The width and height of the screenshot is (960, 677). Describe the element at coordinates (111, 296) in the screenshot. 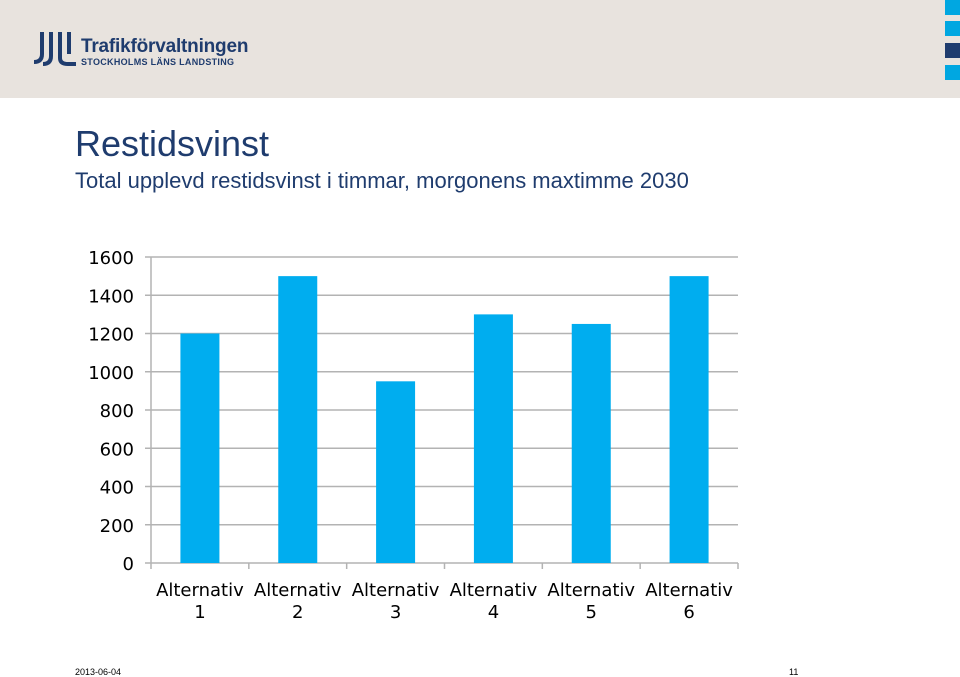

I see `y-tick-label: 1400` at that location.